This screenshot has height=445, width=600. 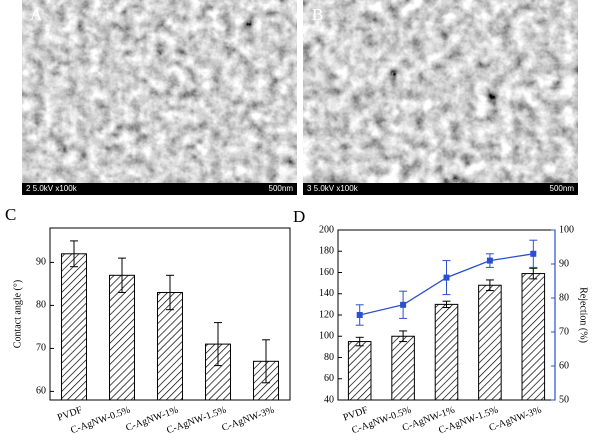 What do you see at coordinates (566, 229) in the screenshot?
I see `y2-tick-label: 100` at bounding box center [566, 229].